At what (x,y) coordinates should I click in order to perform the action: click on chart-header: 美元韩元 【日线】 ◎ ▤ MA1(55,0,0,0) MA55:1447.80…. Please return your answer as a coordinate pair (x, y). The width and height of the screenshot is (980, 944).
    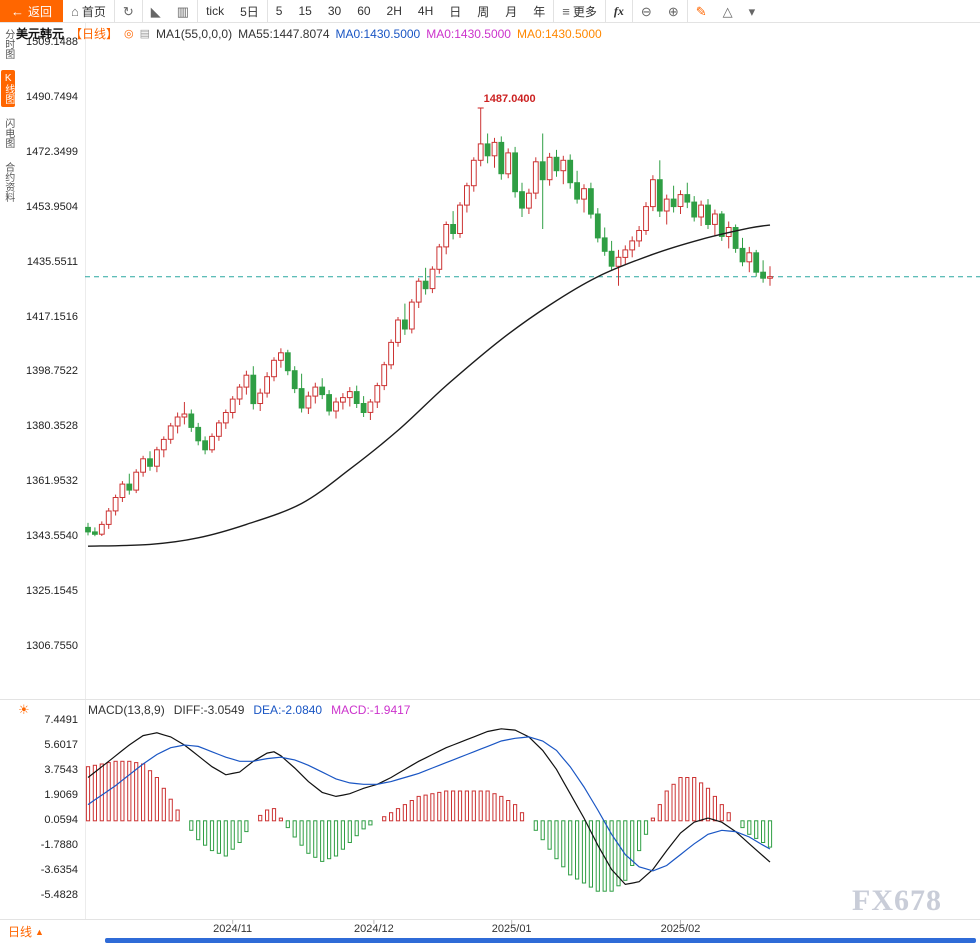
    Looking at the image, I should click on (309, 33).